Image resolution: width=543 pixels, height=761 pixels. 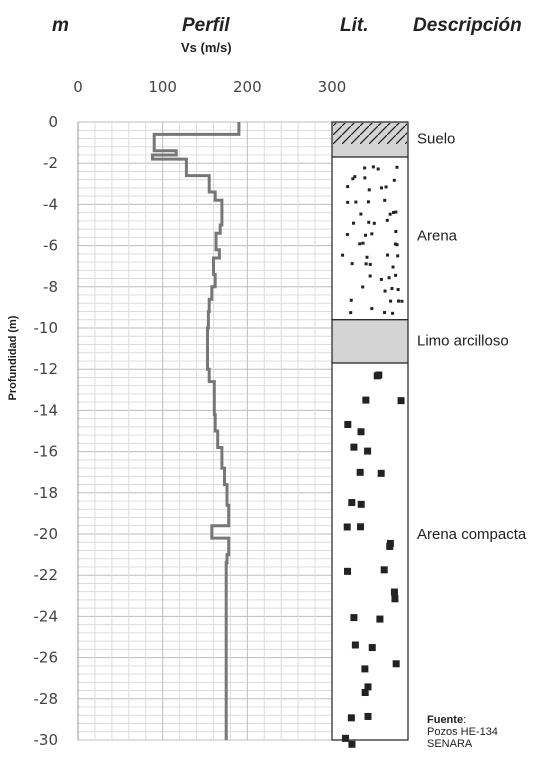 I want to click on lith-hatch, so click(x=370, y=134).